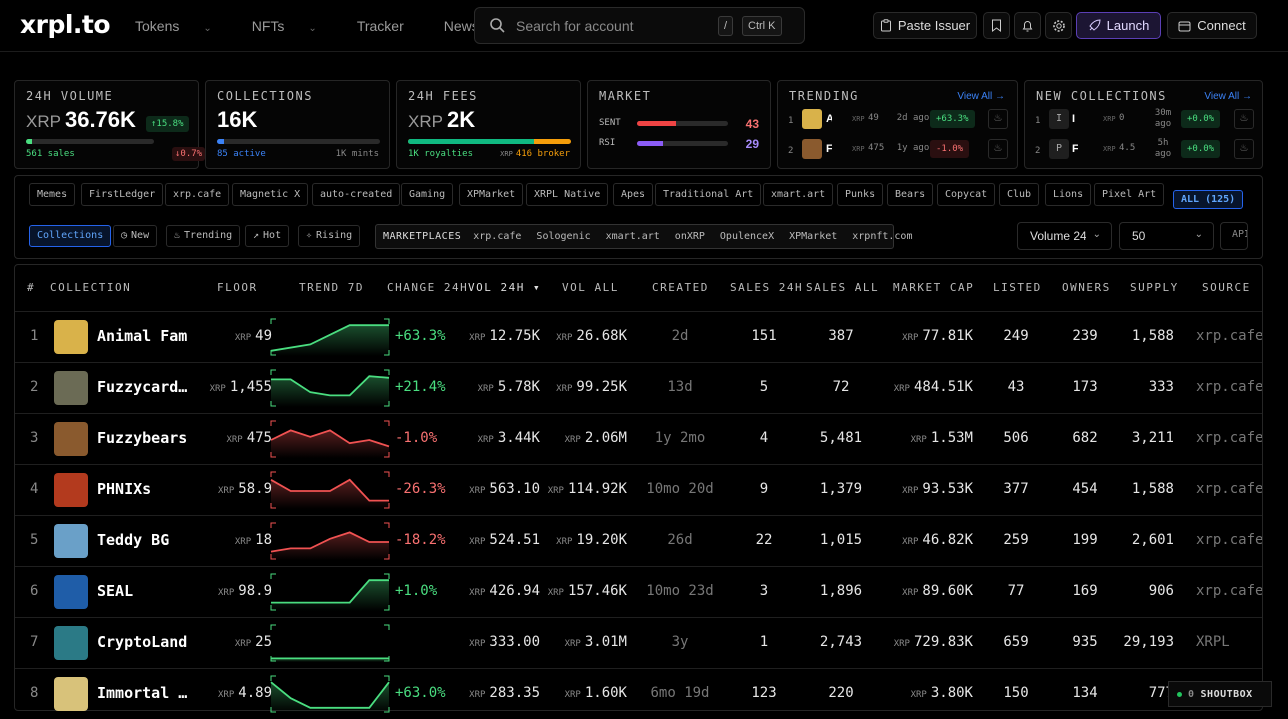 This screenshot has width=1288, height=719. Describe the element at coordinates (1154, 287) in the screenshot. I see `column-header-supply: SUPPLY` at that location.